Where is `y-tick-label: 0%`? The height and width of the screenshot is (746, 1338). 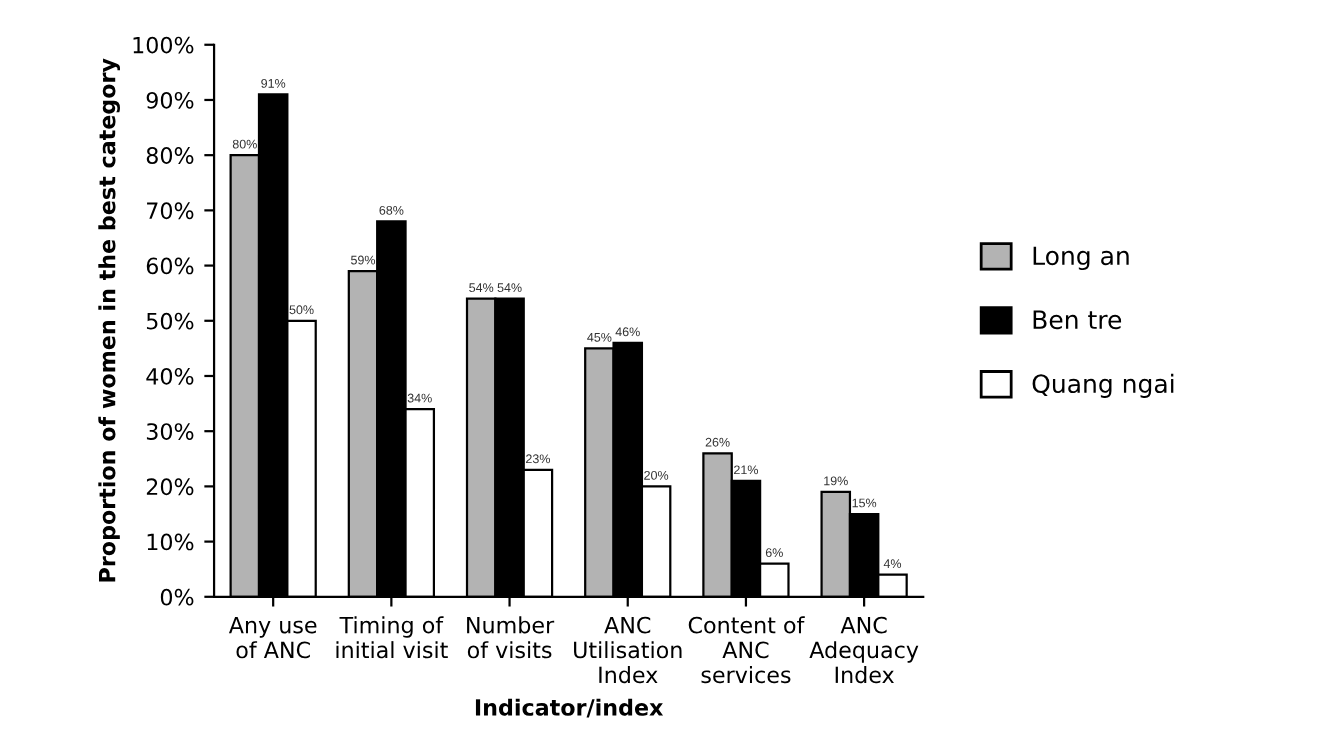
y-tick-label: 0% is located at coordinates (177, 597).